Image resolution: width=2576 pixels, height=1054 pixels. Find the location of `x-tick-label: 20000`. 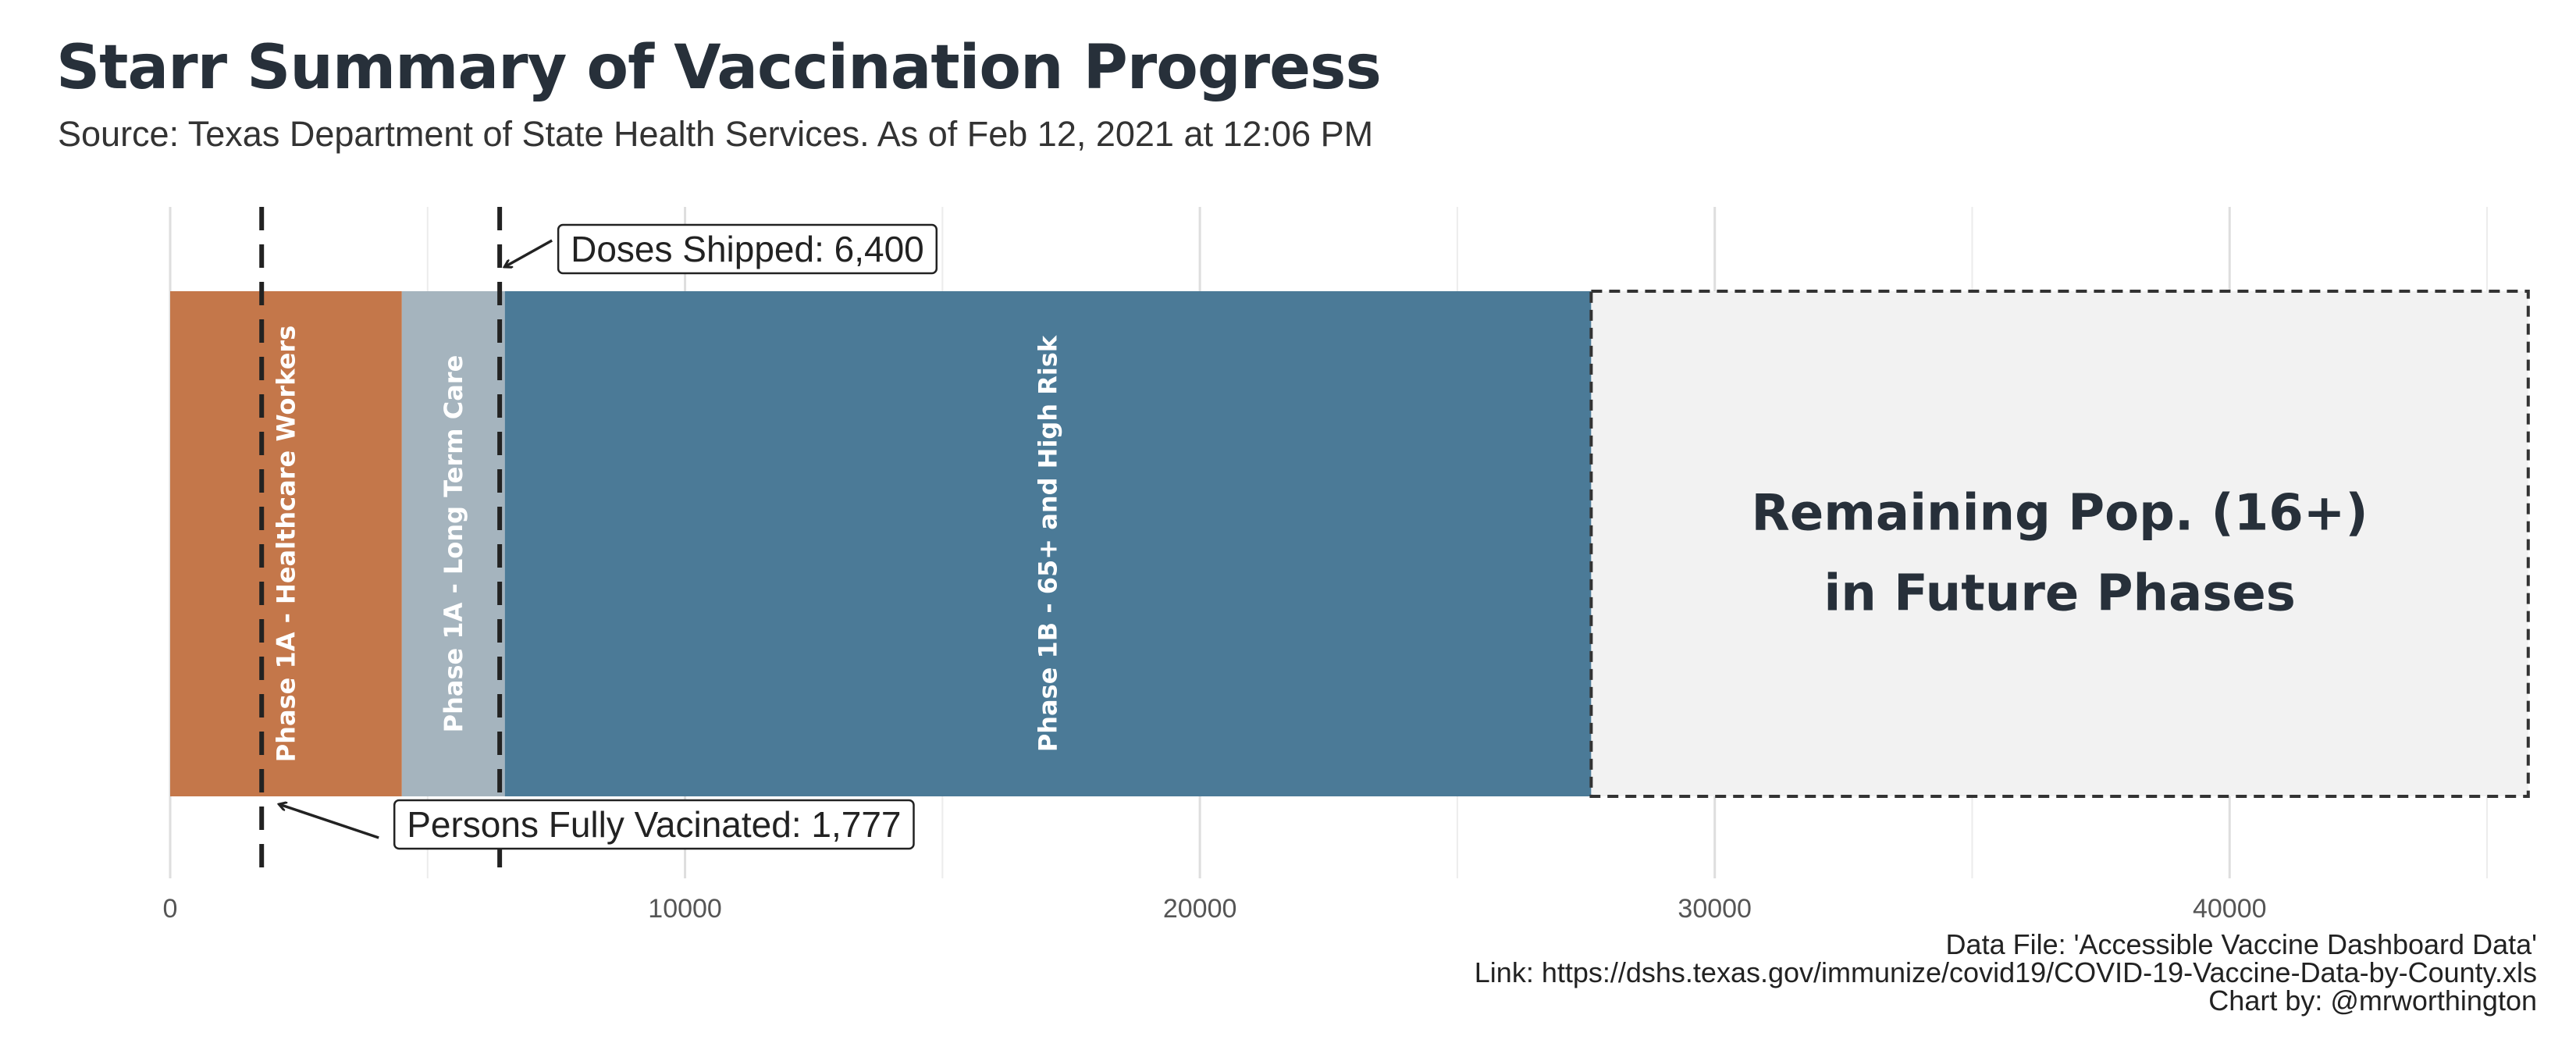

x-tick-label: 20000 is located at coordinates (1200, 909).